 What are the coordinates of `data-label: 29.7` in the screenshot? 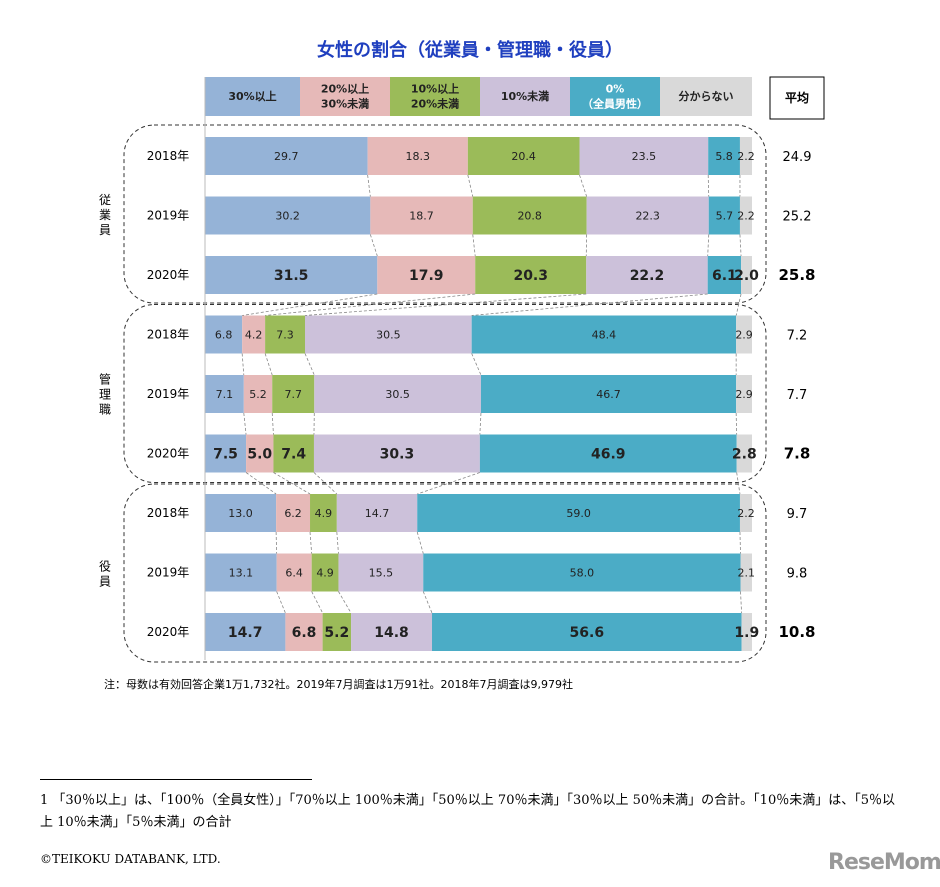 It's located at (286, 156).